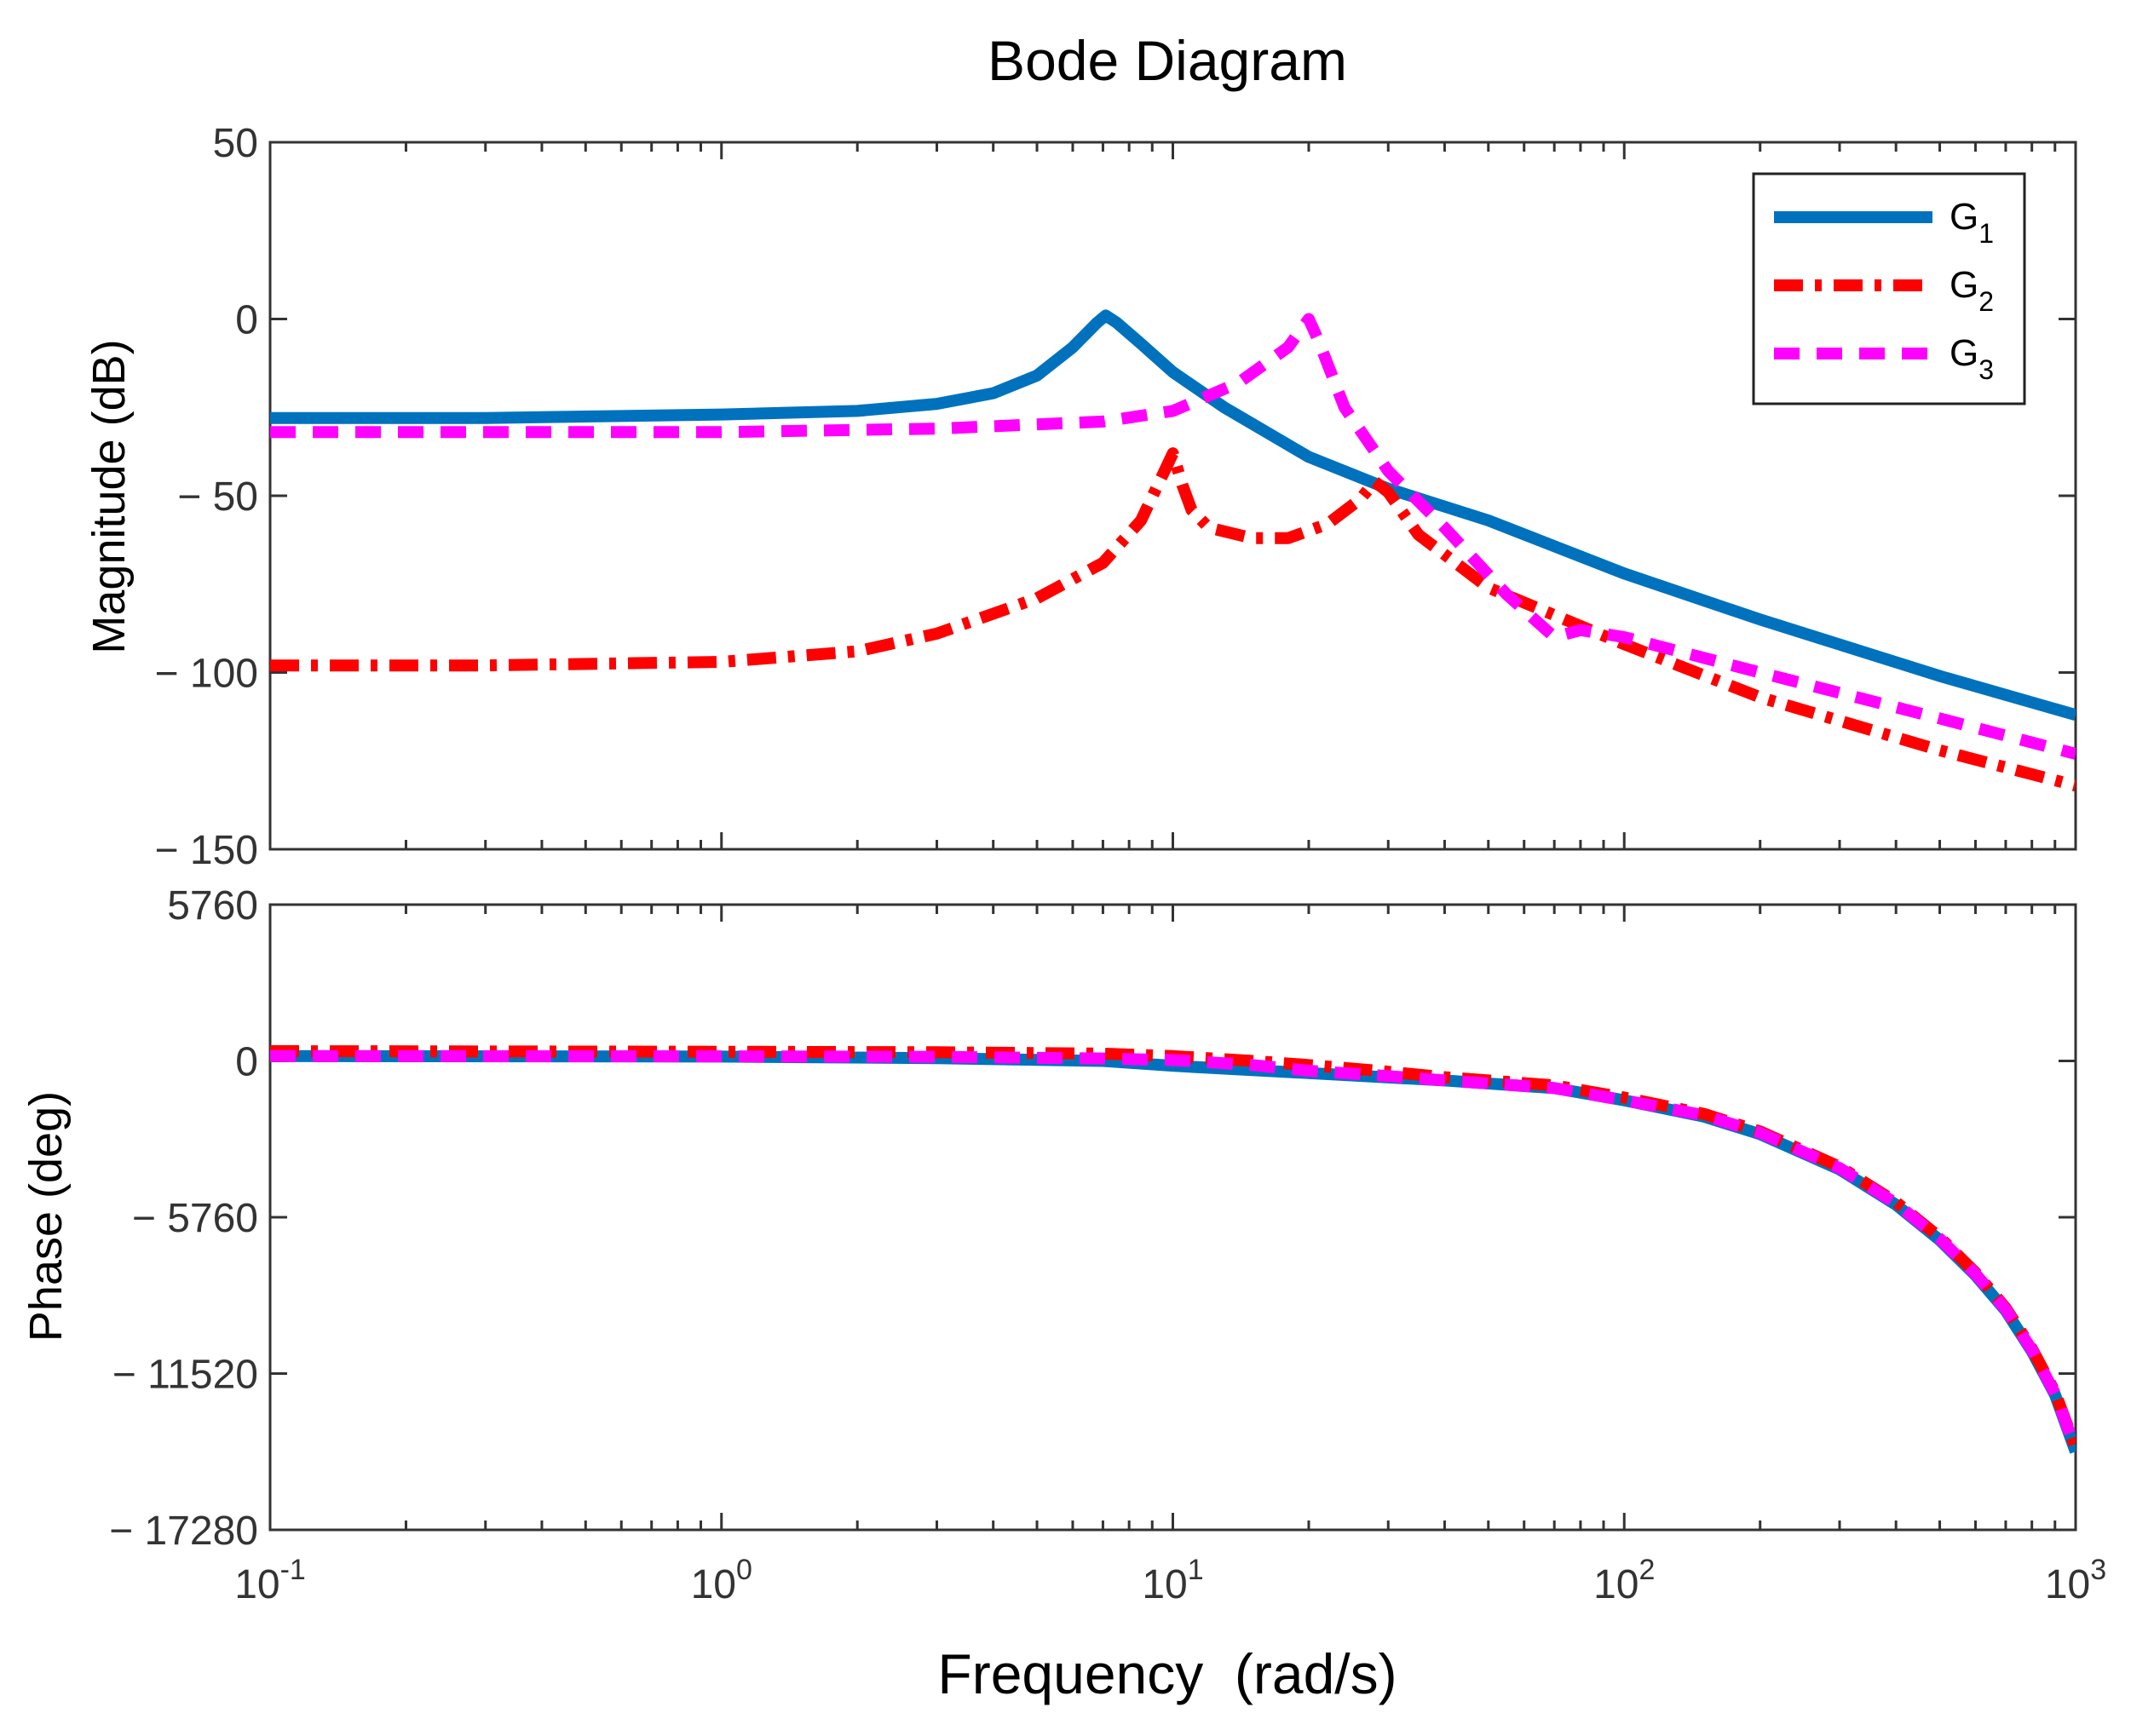 The height and width of the screenshot is (1736, 2131). Describe the element at coordinates (185, 1375) in the screenshot. I see `phase-y-tick-label: − 11520` at that location.